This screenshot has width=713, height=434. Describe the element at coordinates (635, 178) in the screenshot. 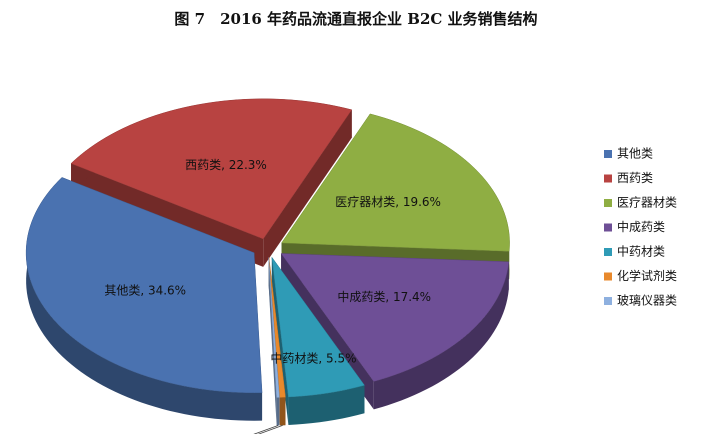

I see `legend-label: 西药类` at that location.